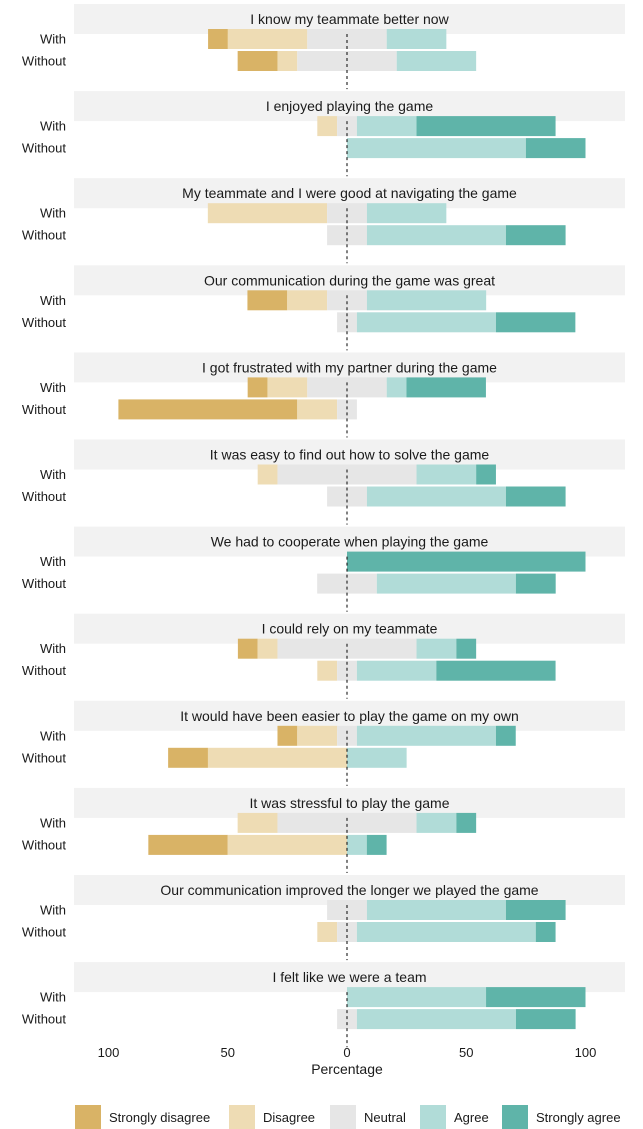  Describe the element at coordinates (350, 629) in the screenshot. I see `panel-title: I could rely on my teammate` at that location.